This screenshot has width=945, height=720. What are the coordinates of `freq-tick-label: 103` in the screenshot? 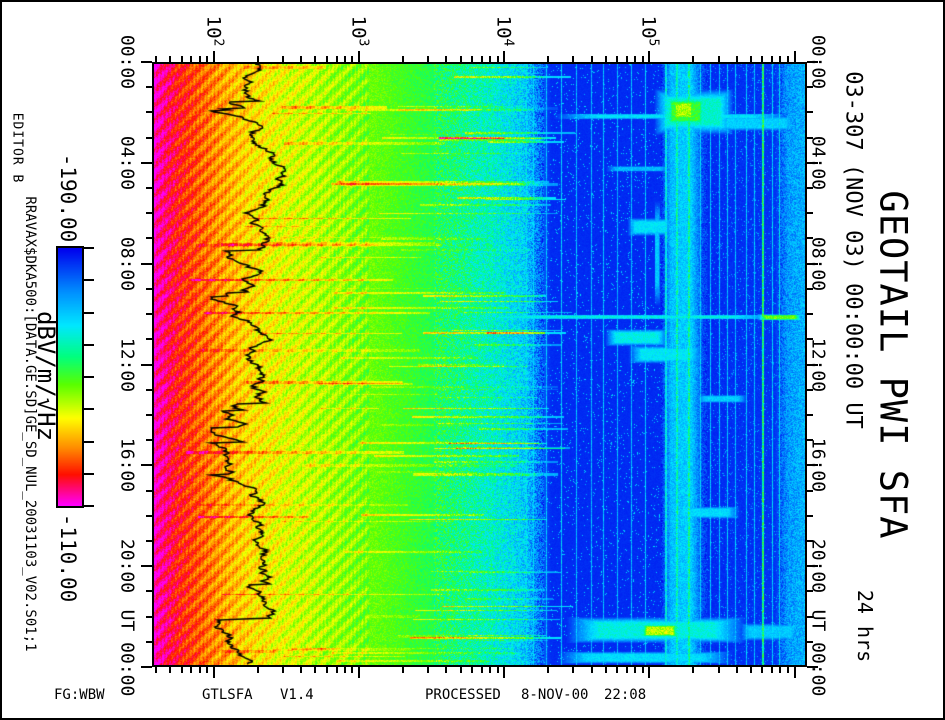 It's located at (359, 31).